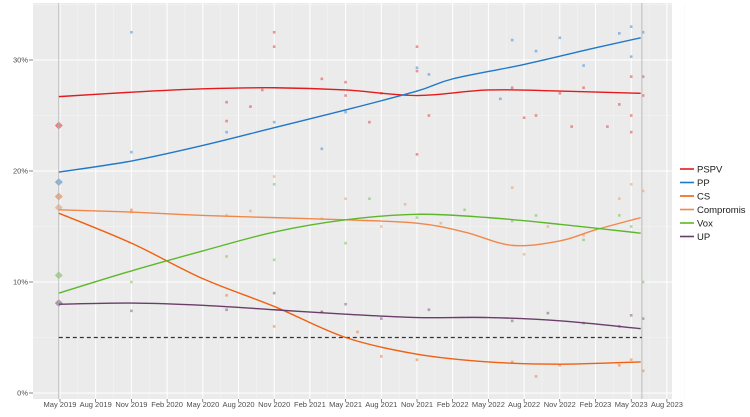 Image resolution: width=750 pixels, height=417 pixels. Describe the element at coordinates (131, 404) in the screenshot. I see `x-tick-label: Nov 2019` at that location.